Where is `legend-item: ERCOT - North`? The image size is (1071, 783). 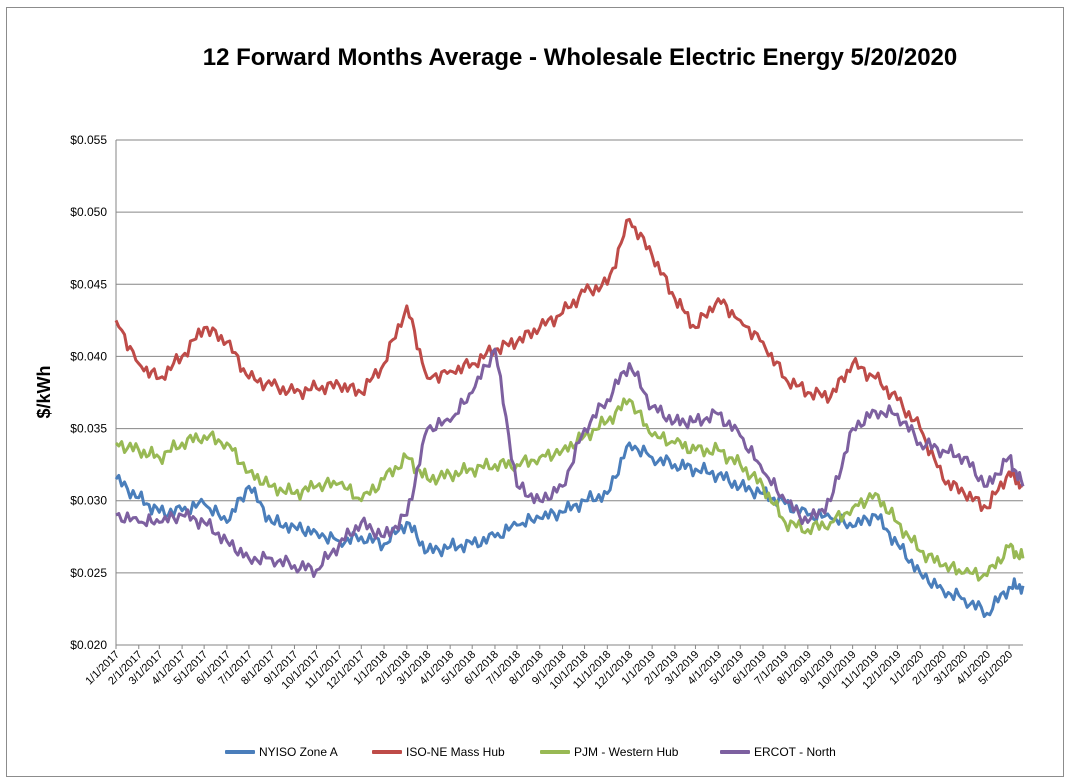
legend-item: ERCOT - North is located at coordinates (778, 752).